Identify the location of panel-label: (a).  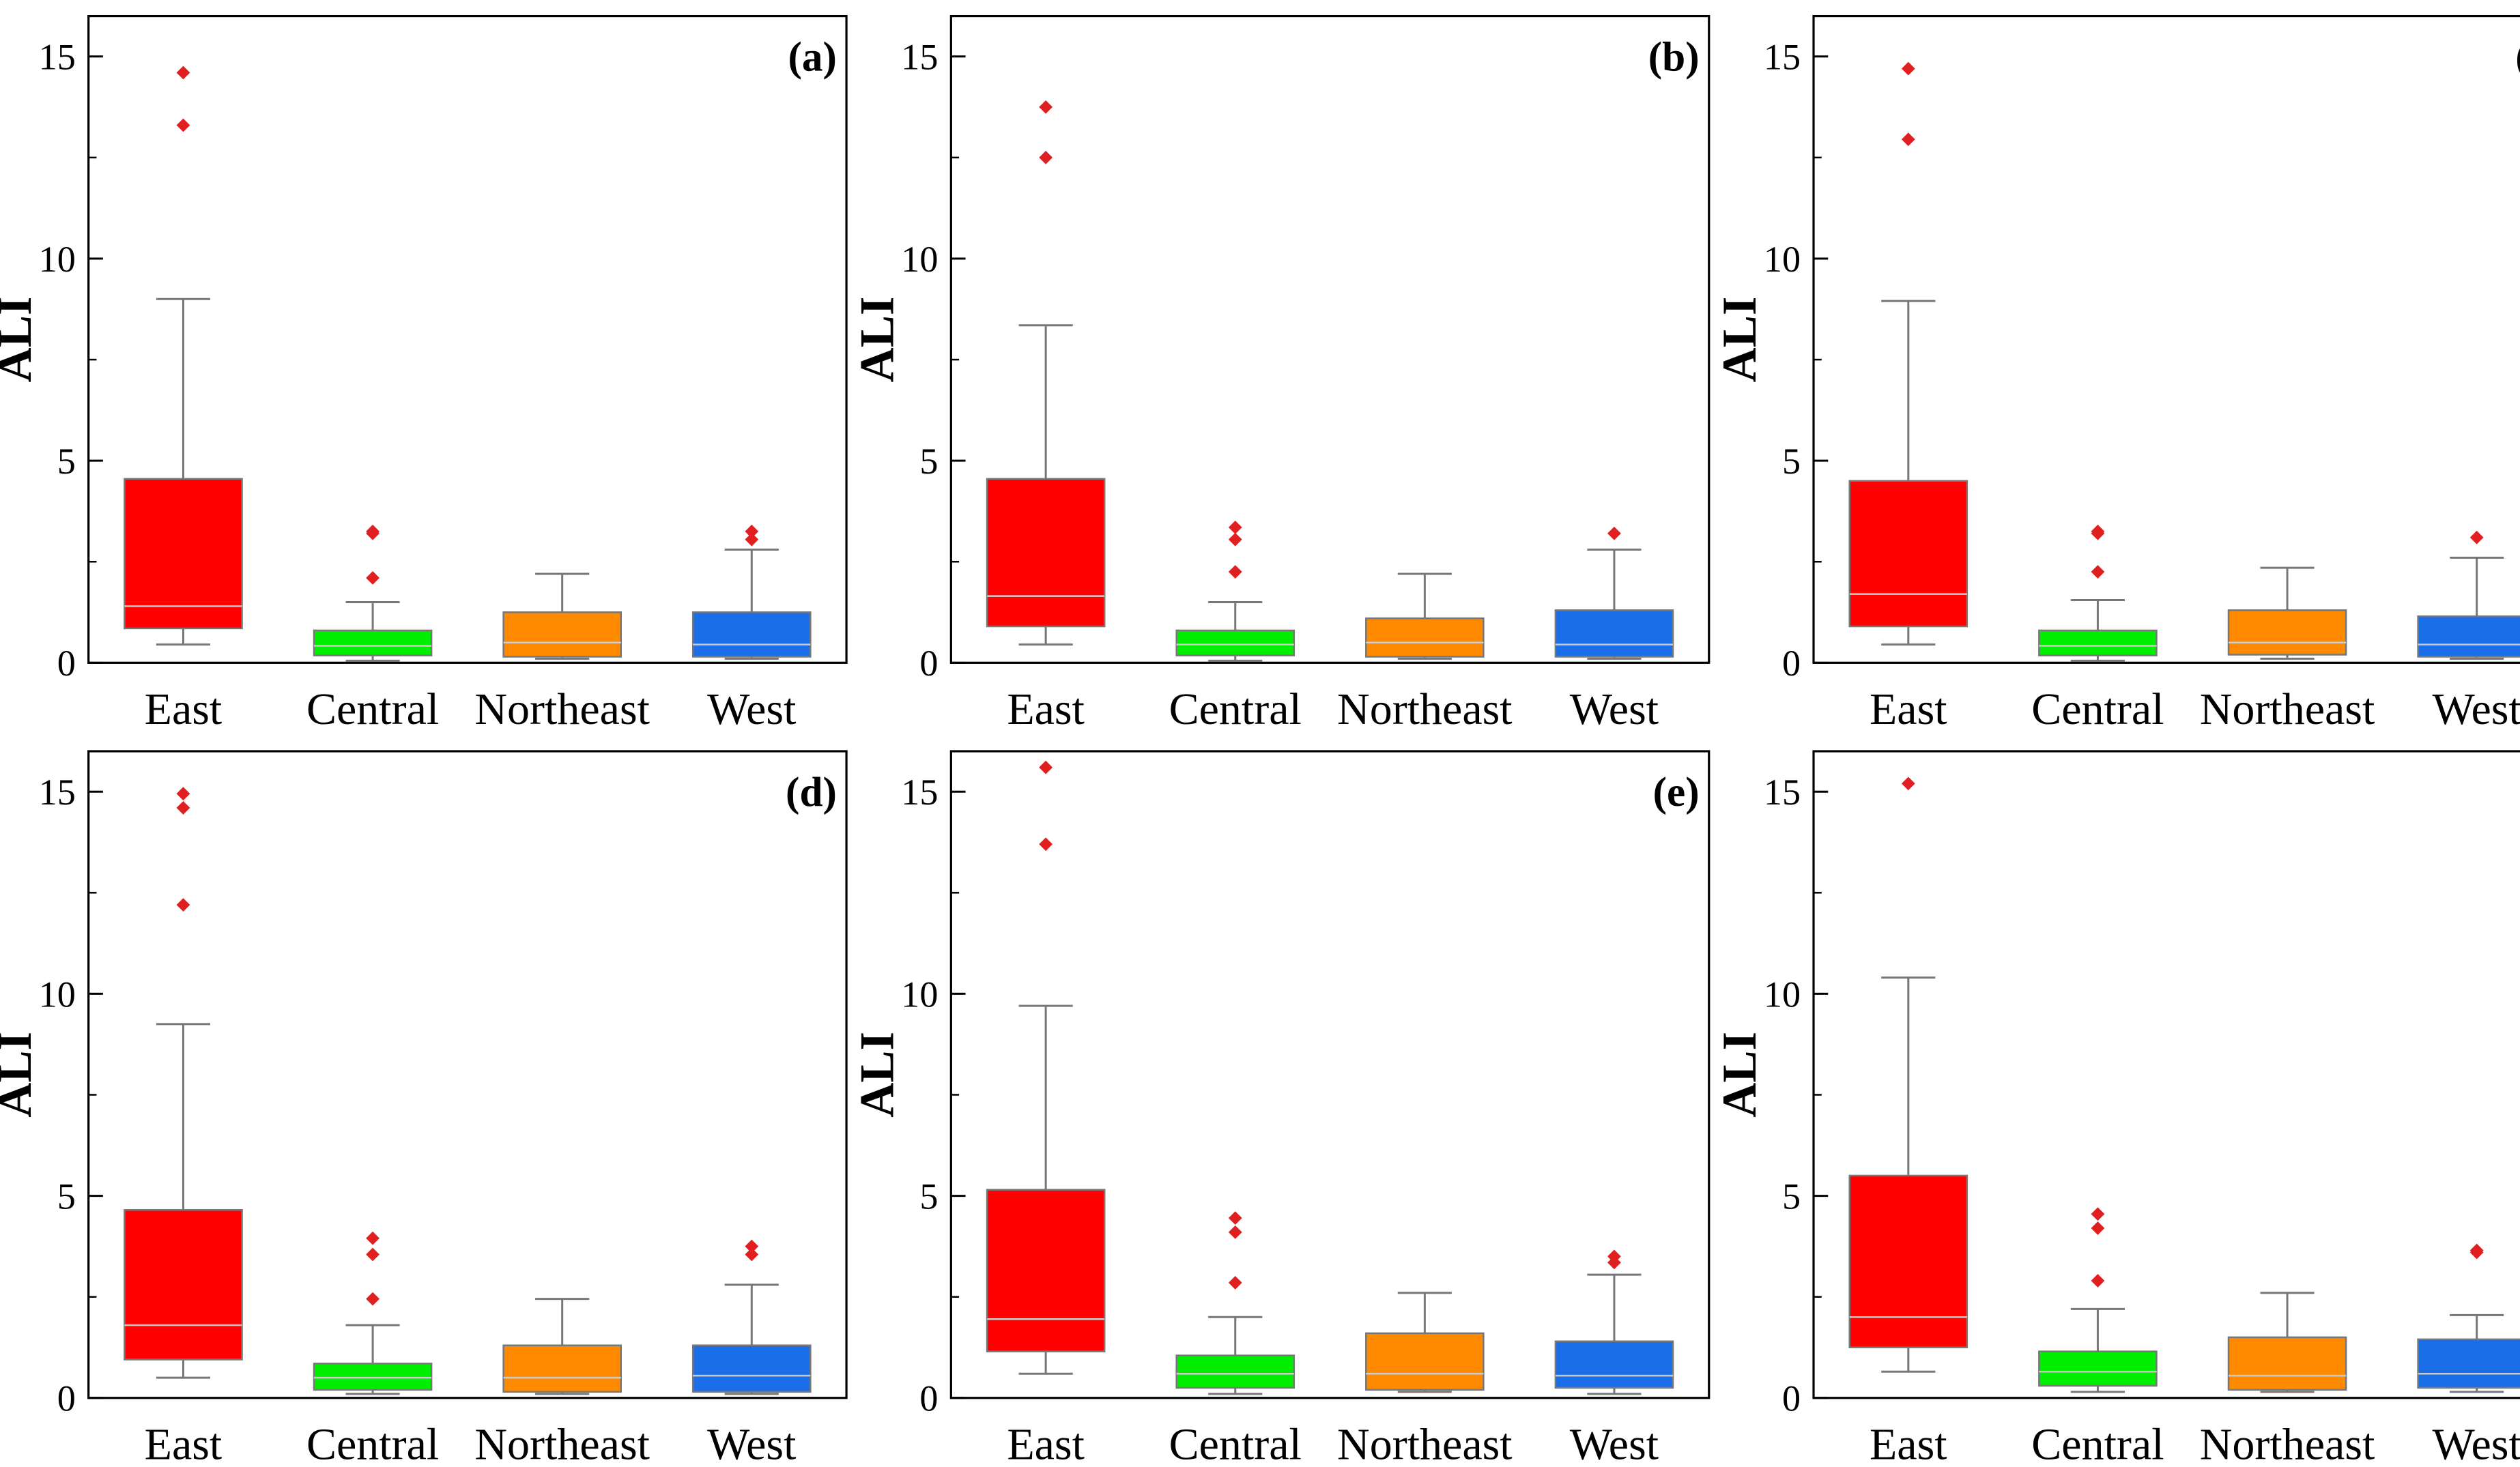
(812, 57).